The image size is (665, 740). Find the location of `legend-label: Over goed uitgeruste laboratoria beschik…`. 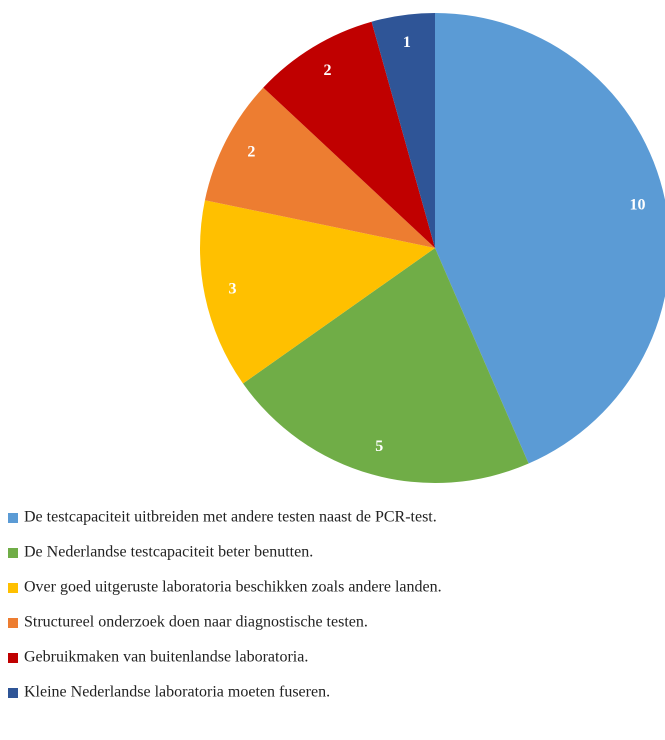

legend-label: Over goed uitgeruste laboratoria beschik… is located at coordinates (233, 587).